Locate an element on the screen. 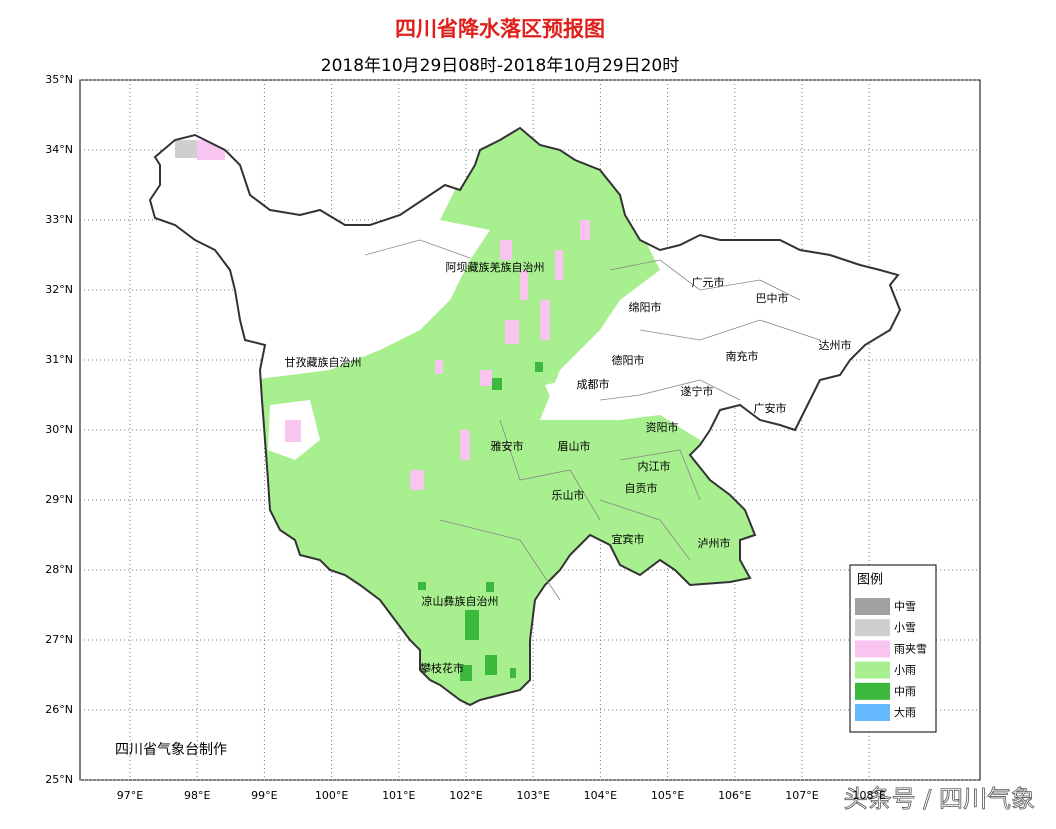  legend-label: 大雨 is located at coordinates (905, 712).